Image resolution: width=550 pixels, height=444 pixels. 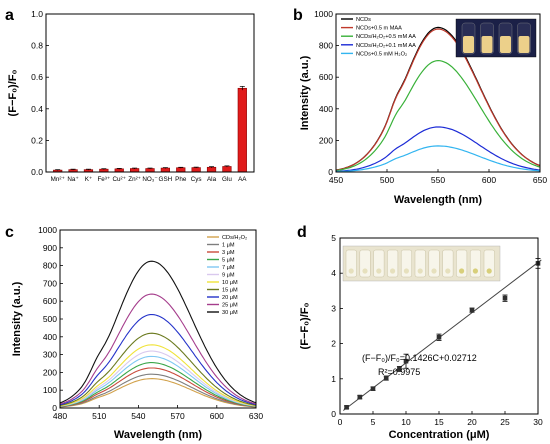 I want to click on y-tick-label: 0.4, so click(x=37, y=109).